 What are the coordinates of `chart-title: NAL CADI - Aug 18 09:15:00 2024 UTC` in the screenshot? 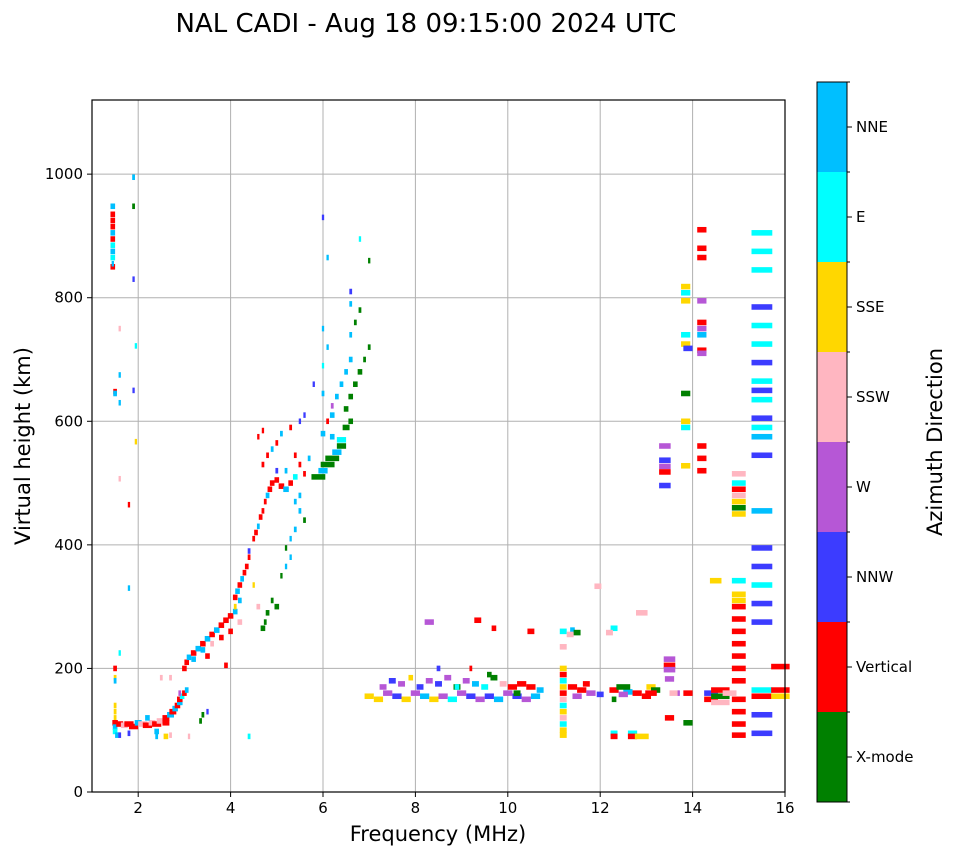 It's located at (426, 24).